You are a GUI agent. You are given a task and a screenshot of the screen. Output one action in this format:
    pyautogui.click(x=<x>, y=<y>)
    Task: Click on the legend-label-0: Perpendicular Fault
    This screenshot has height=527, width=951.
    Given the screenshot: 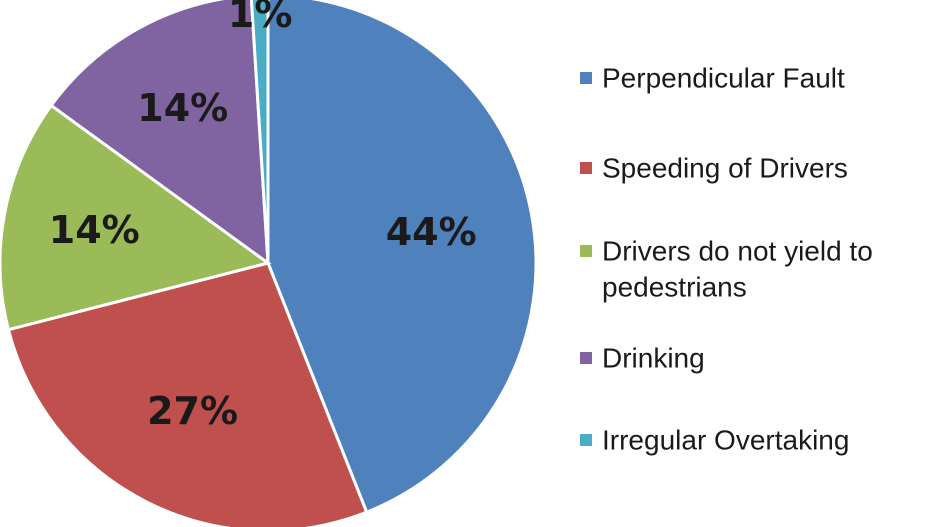 What is the action you would take?
    pyautogui.click(x=723, y=78)
    